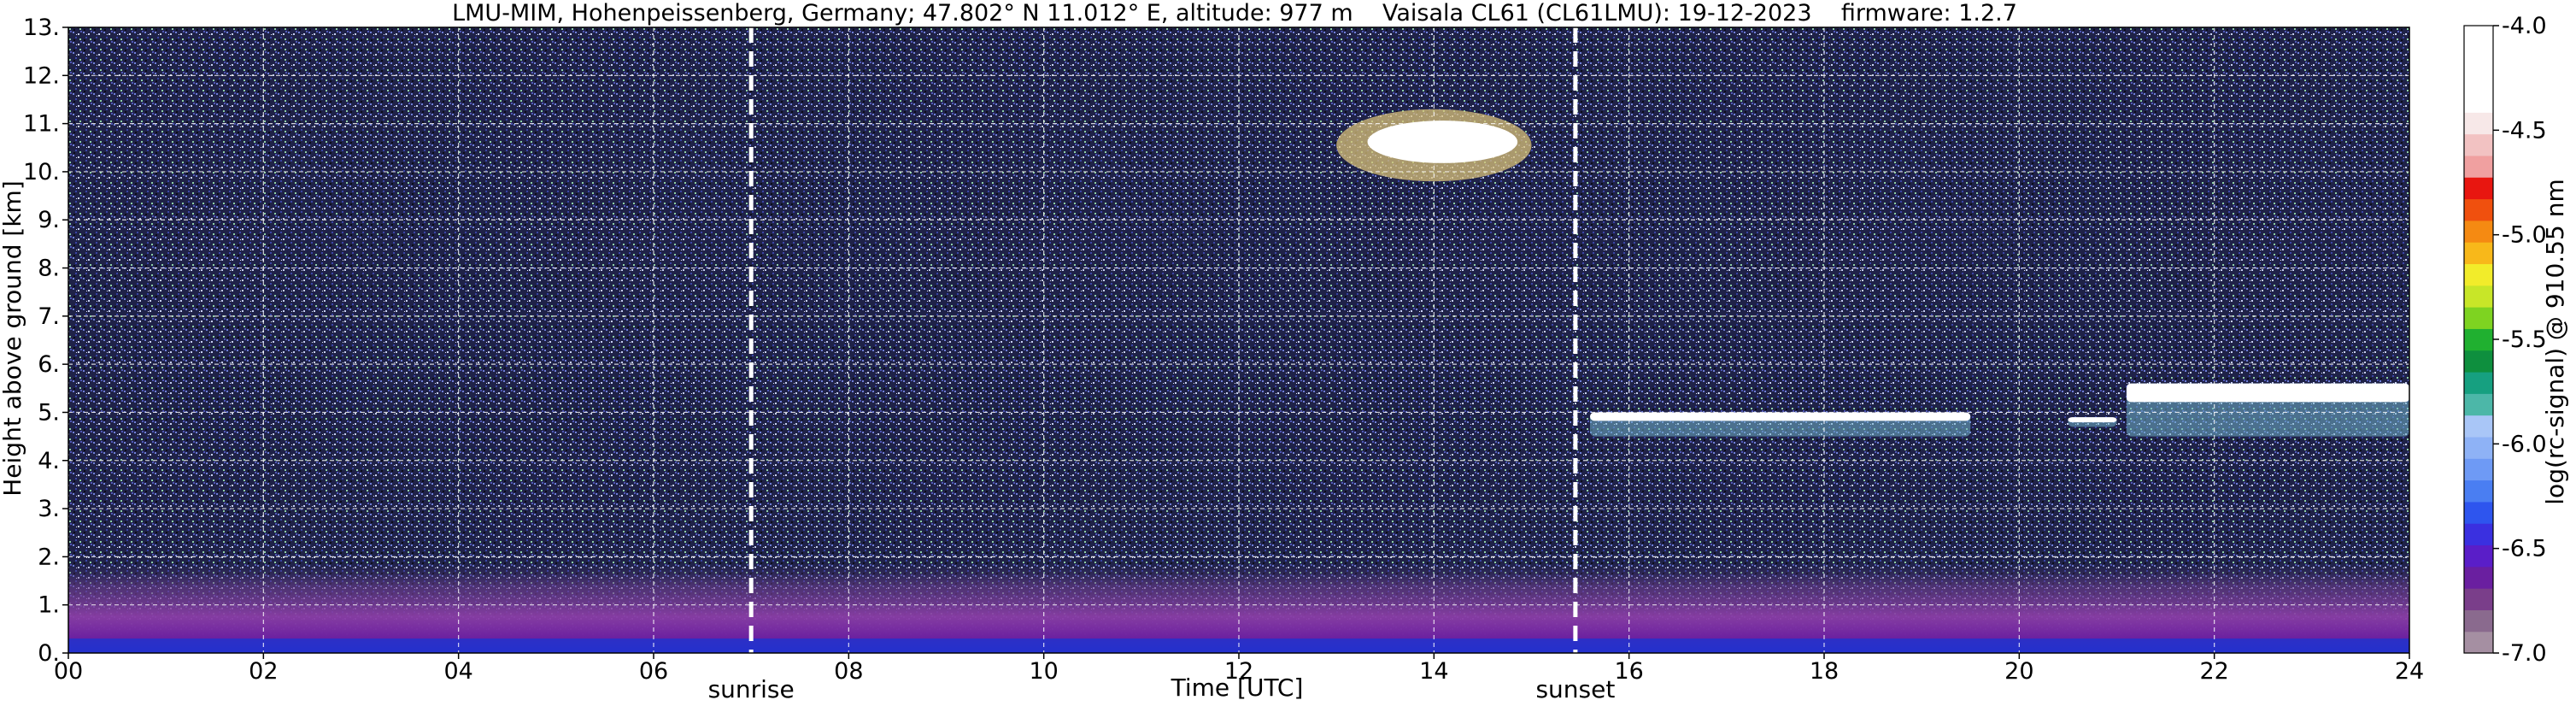 The image size is (2576, 706). Describe the element at coordinates (41, 172) in the screenshot. I see `y-tick-label: 10.` at that location.